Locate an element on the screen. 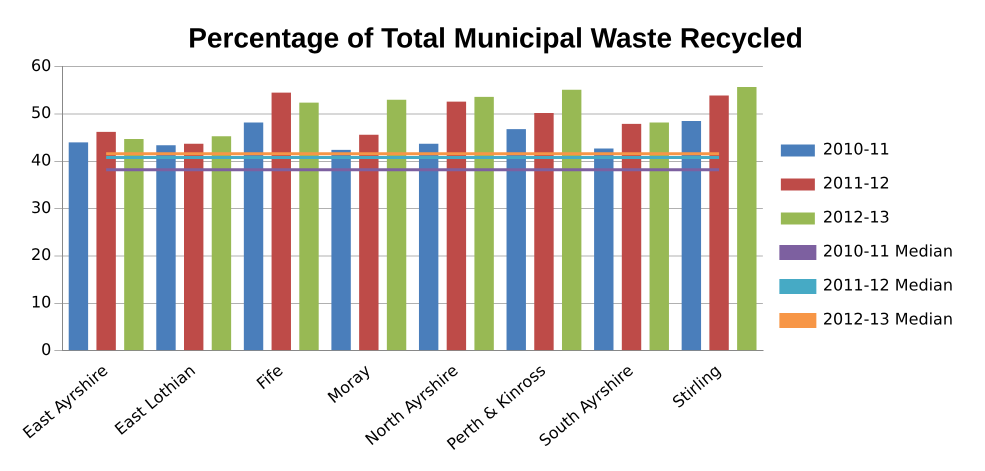 This screenshot has width=985, height=471. legend-label: 2010-11 is located at coordinates (856, 149).